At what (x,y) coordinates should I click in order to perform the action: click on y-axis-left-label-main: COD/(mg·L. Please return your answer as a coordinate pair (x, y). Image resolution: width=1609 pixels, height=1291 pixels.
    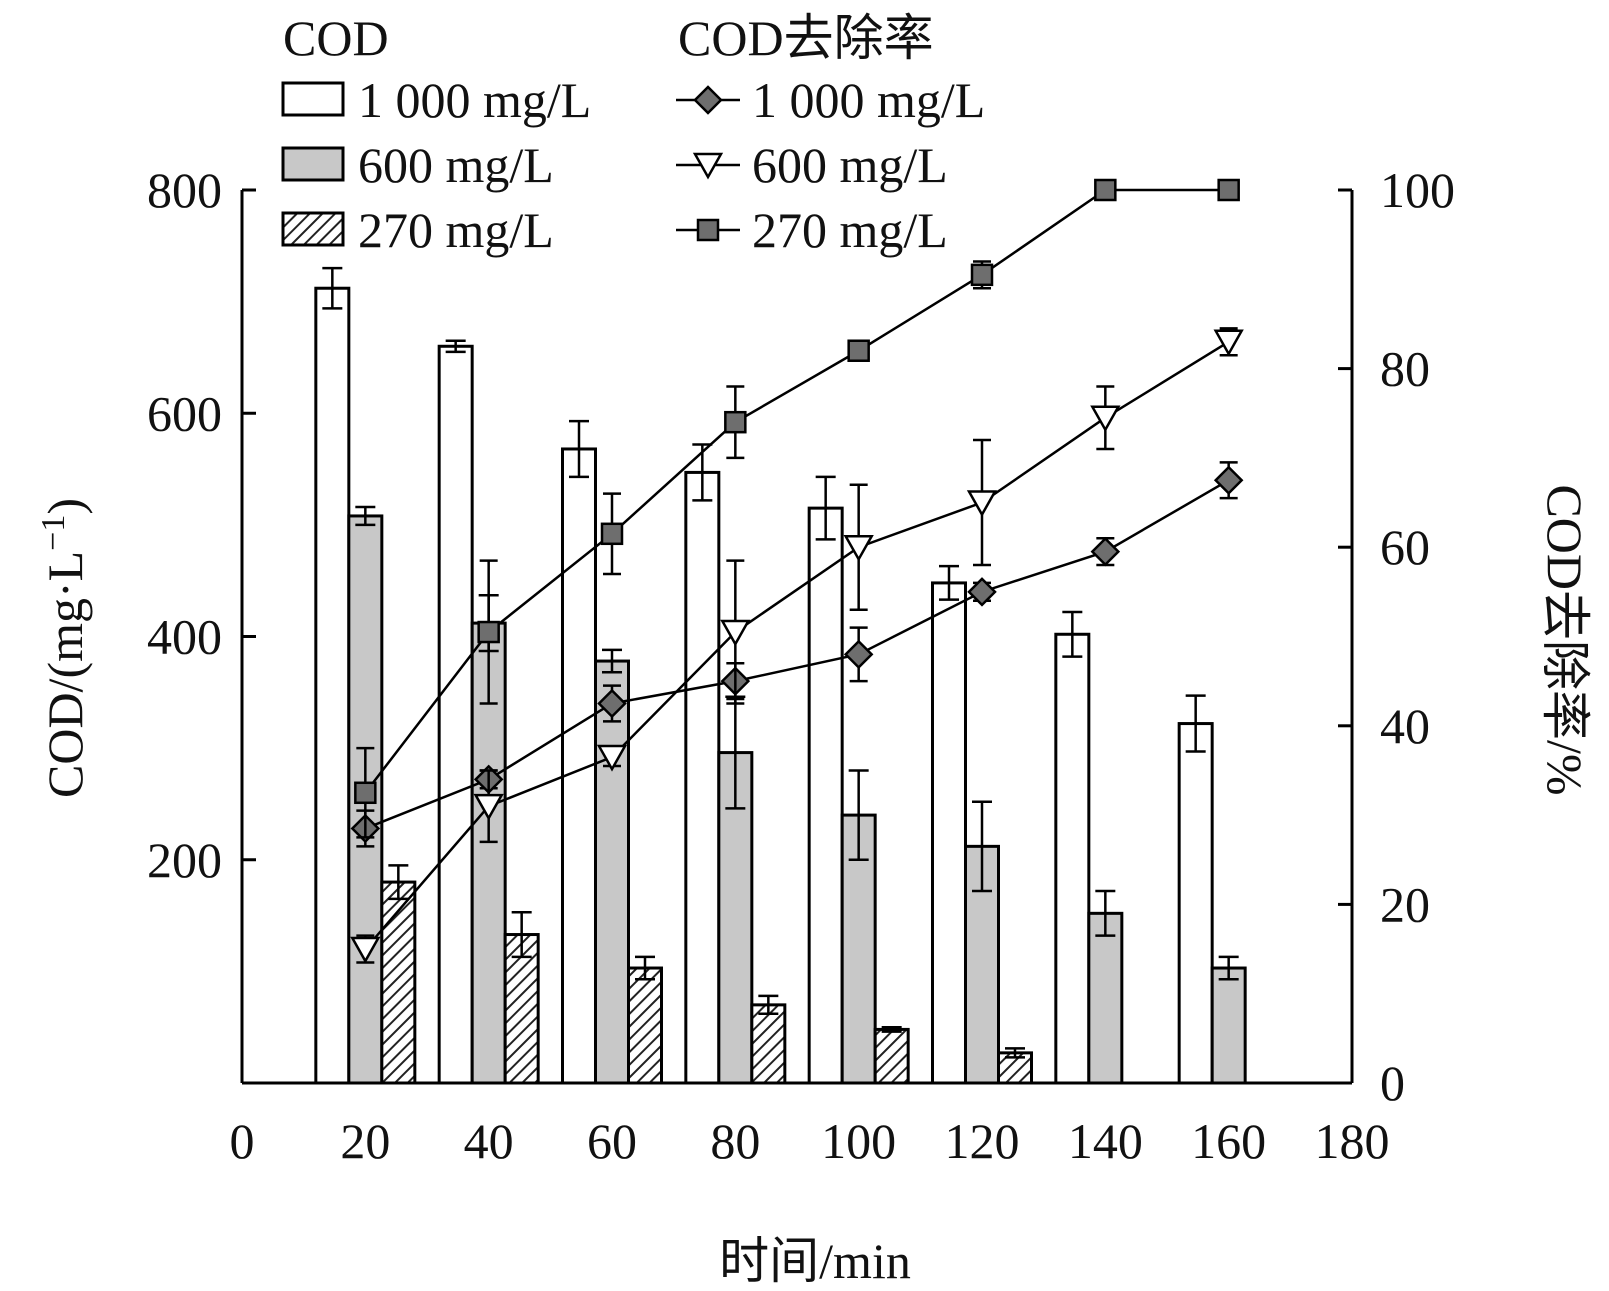
    Looking at the image, I should click on (65, 674).